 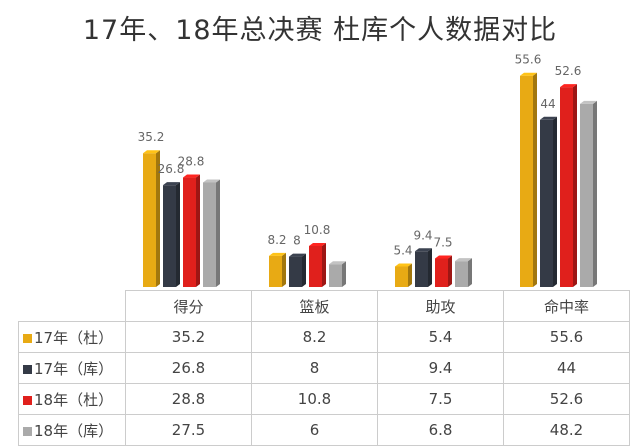 I want to click on data-label: 5.4, so click(x=402, y=250).